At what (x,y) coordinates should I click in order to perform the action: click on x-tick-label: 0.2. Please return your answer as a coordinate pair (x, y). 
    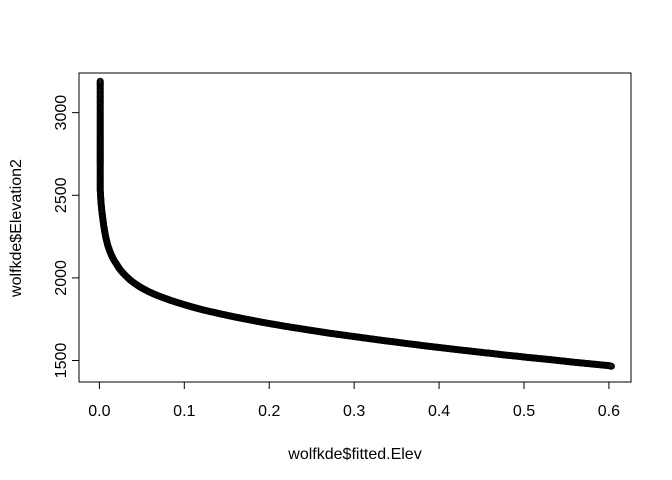
    Looking at the image, I should click on (269, 411).